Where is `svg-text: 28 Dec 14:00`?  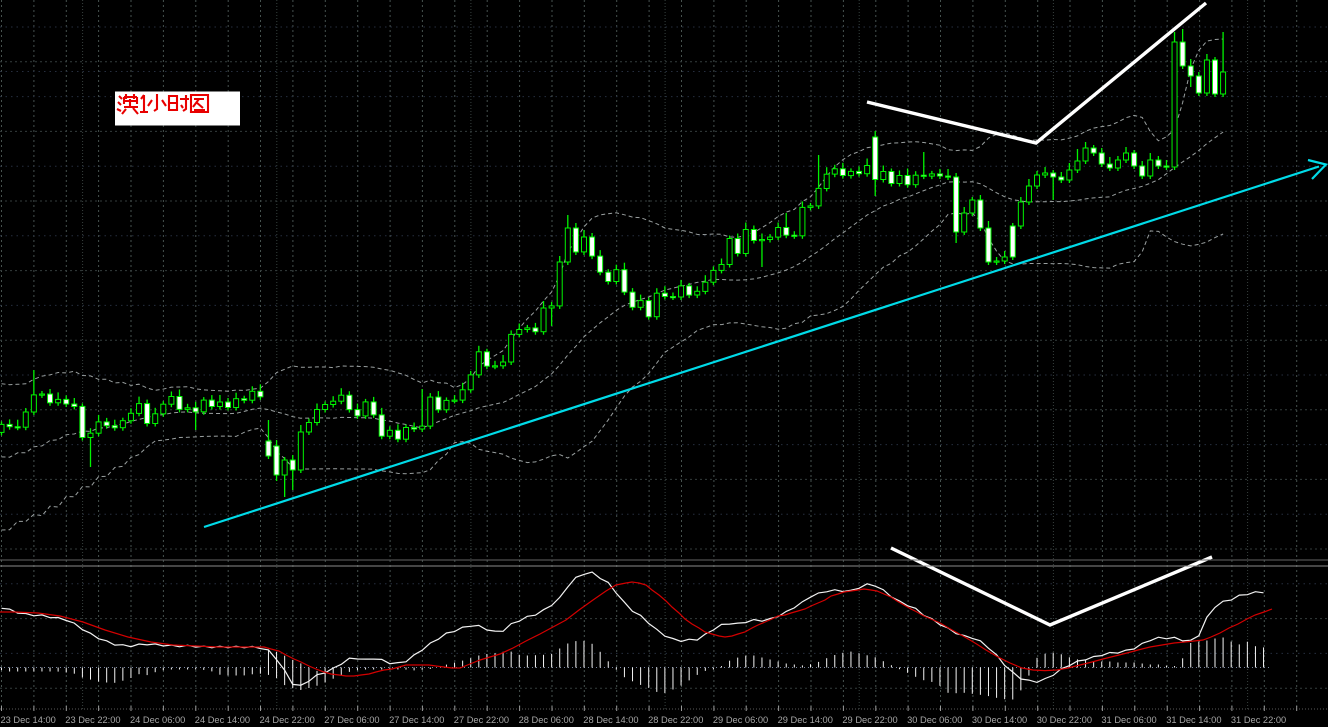
svg-text: 28 Dec 14:00 is located at coordinates (610, 720).